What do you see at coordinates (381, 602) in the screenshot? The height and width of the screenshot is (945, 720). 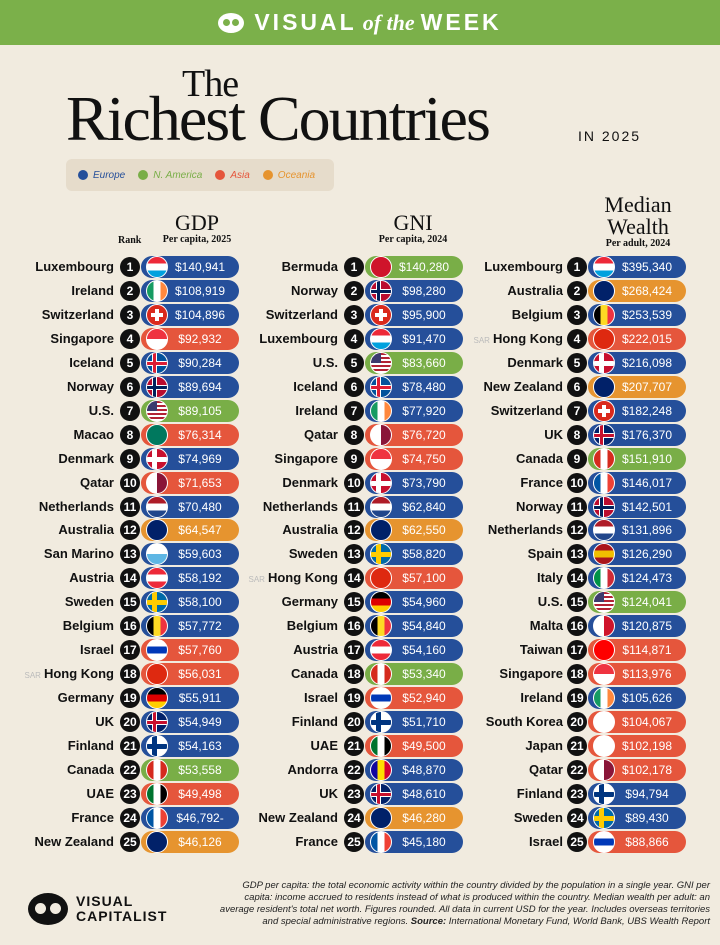 I see `flag-de-icon` at bounding box center [381, 602].